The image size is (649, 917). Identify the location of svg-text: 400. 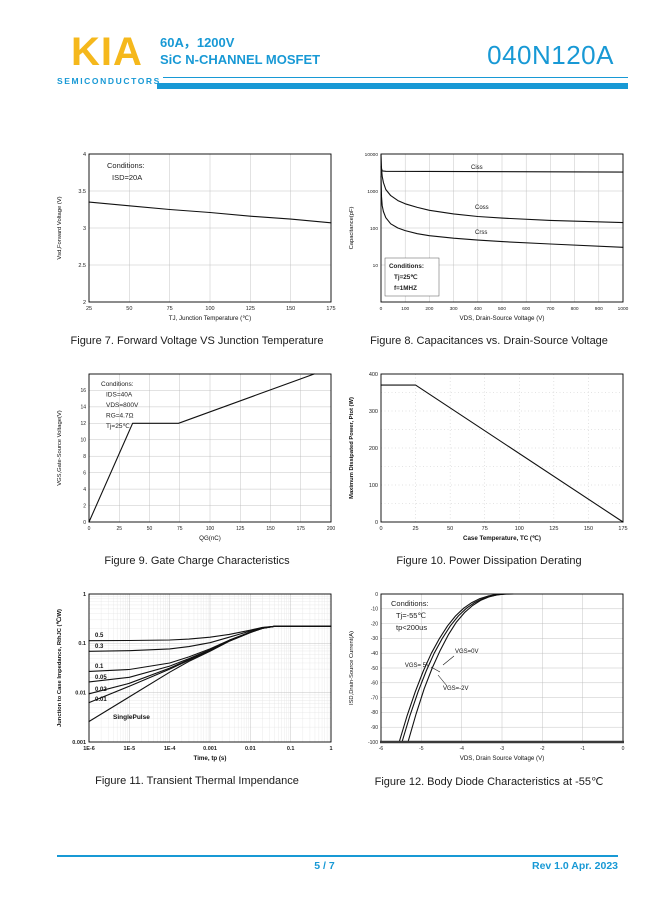
(373, 375).